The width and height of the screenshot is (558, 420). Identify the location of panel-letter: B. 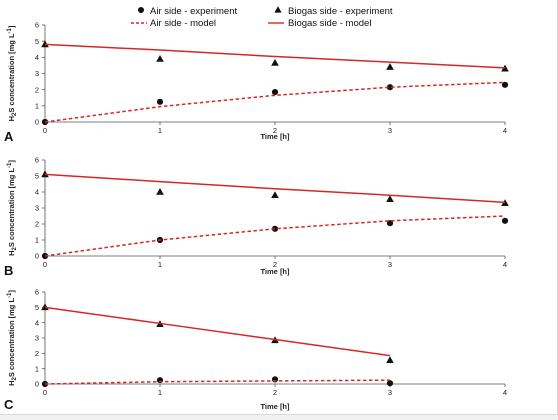
(8, 270).